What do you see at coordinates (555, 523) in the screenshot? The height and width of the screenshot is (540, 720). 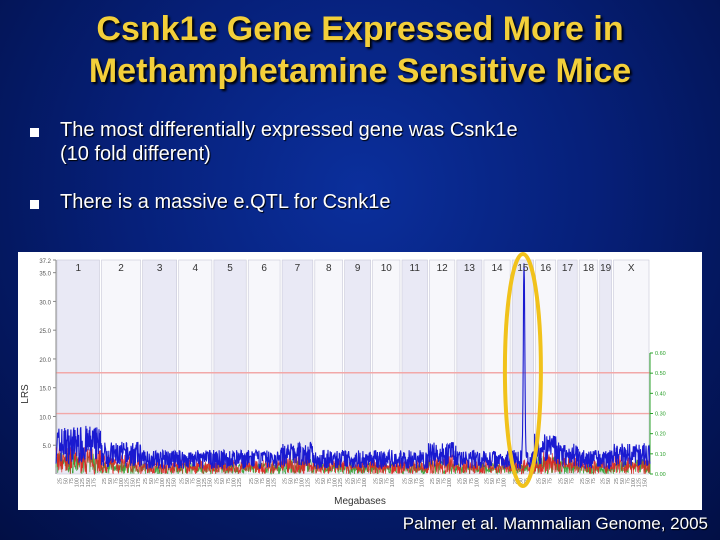 I see `citation: Palmer et al. Mammalian Genome, 2005` at bounding box center [555, 523].